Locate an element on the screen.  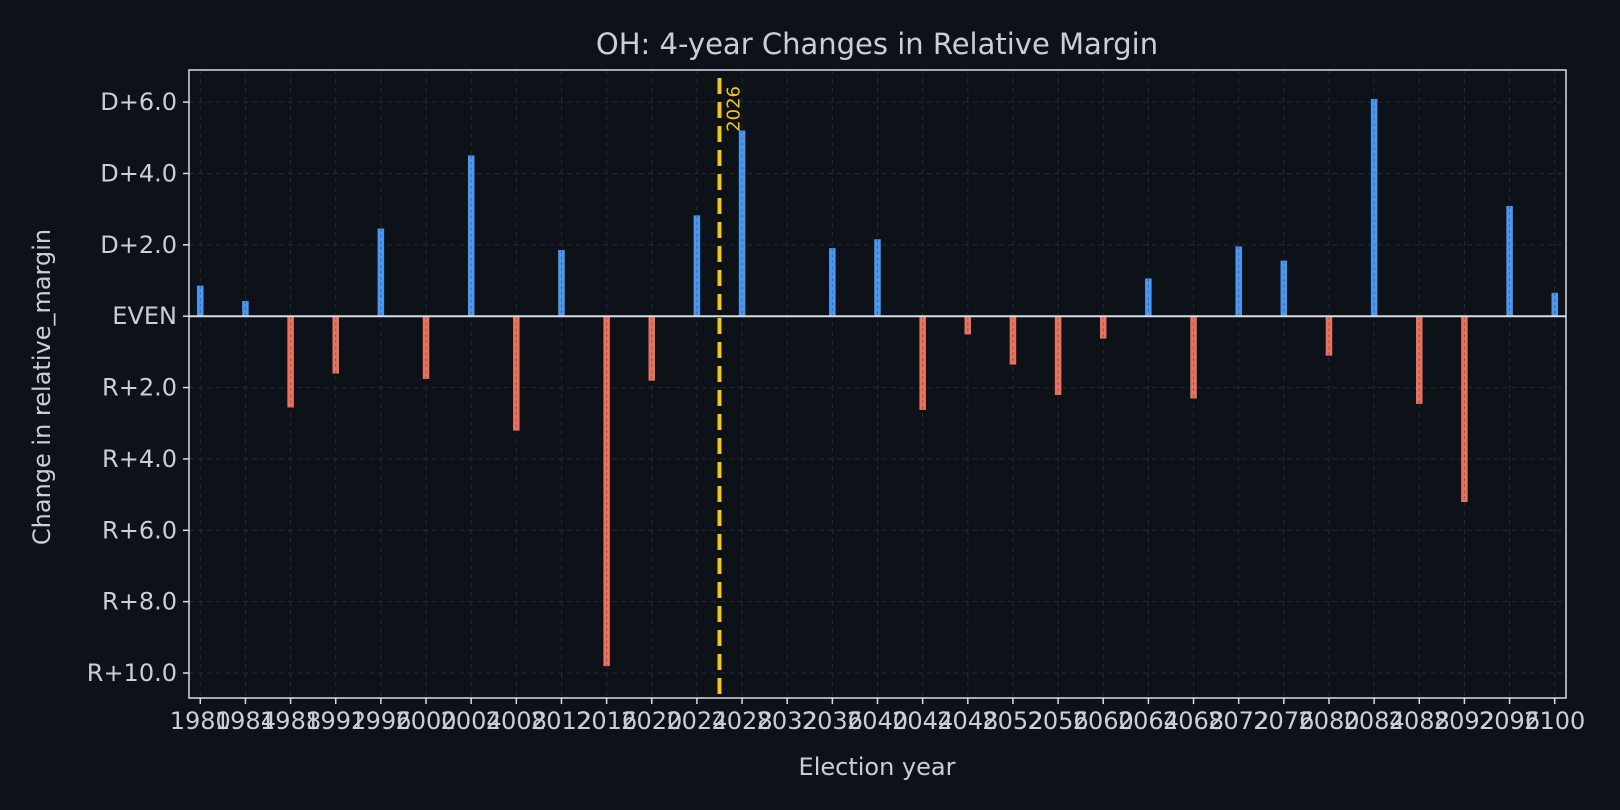
marker-label: 2026 is located at coordinates (733, 109).